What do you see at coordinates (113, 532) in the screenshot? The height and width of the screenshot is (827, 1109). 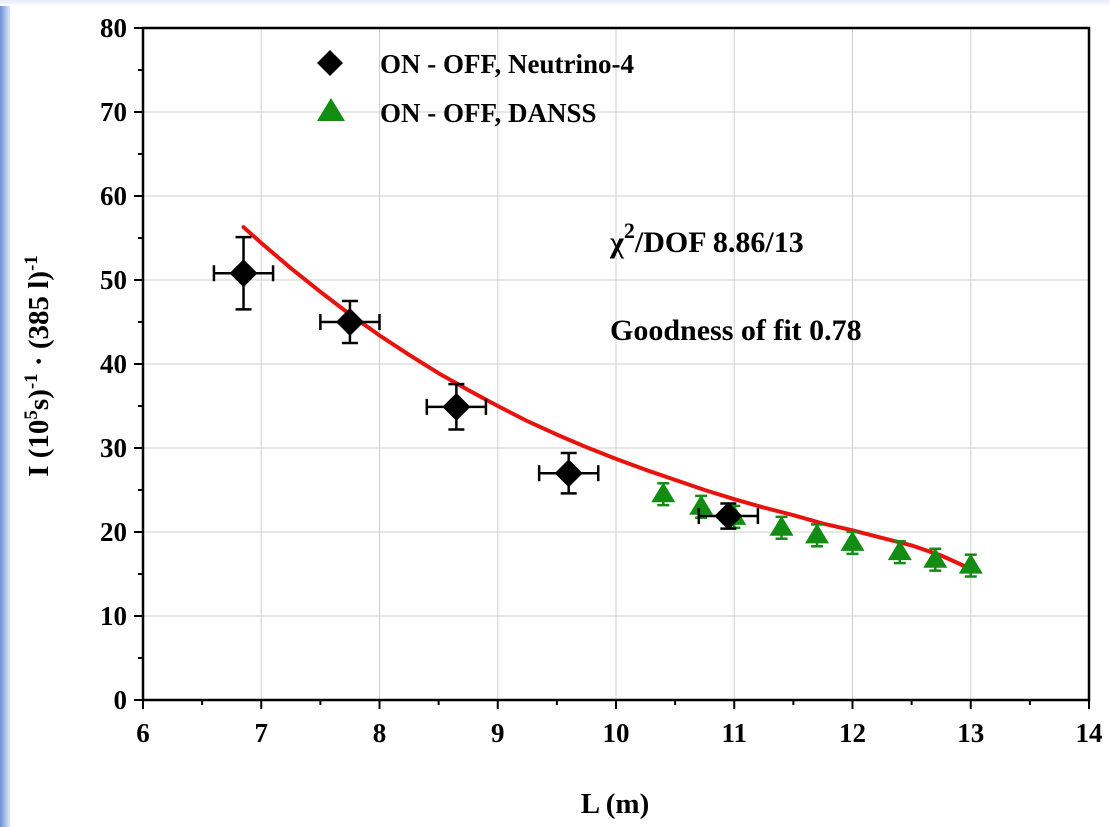 I see `y-tick-label: 20` at bounding box center [113, 532].